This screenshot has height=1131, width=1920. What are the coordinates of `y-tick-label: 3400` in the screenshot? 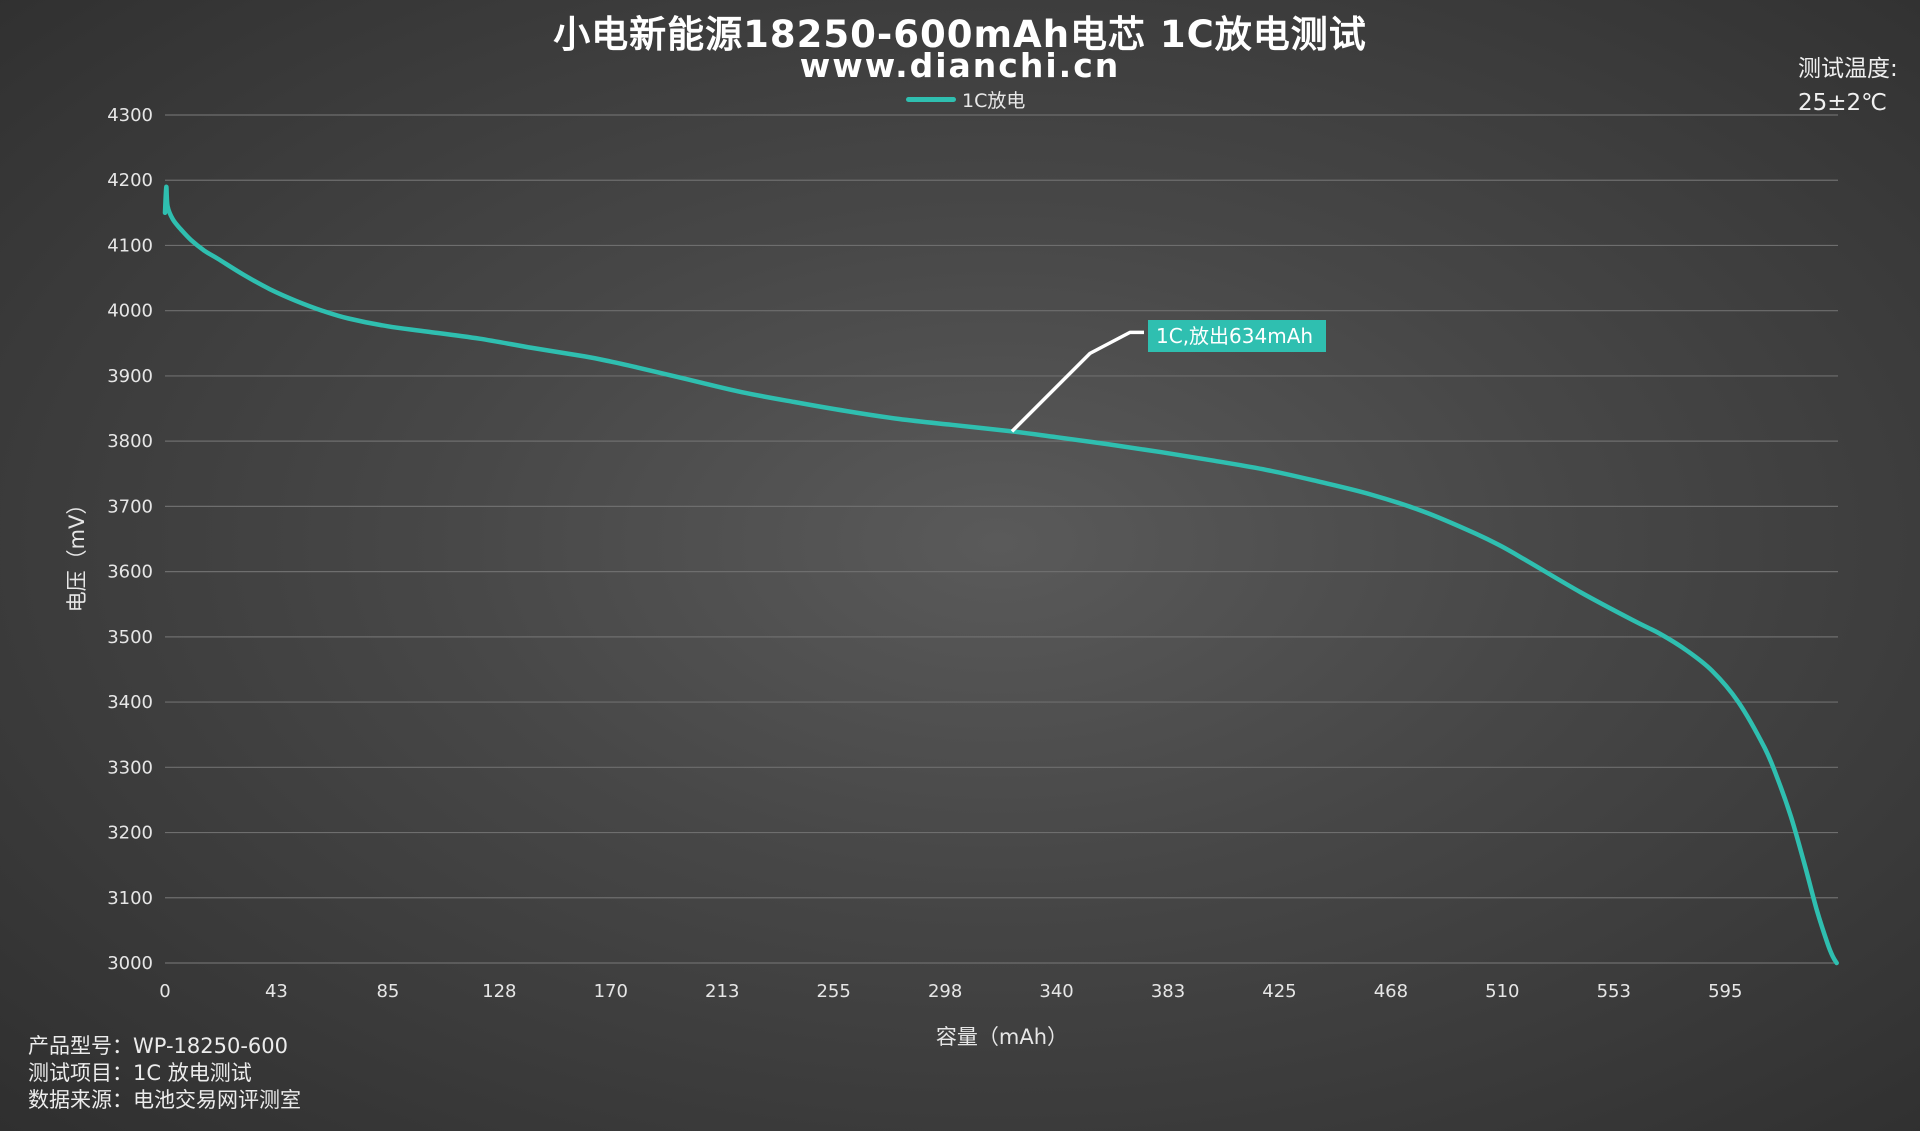 It's located at (130, 702).